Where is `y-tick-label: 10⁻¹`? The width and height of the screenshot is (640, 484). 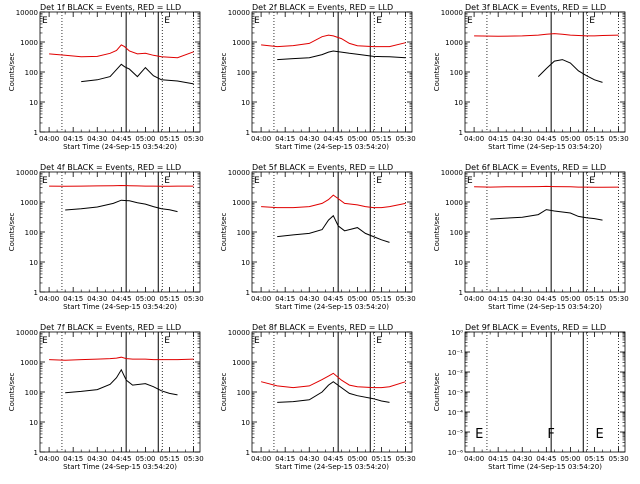
y-tick-label: 10⁻¹ is located at coordinates (456, 353).